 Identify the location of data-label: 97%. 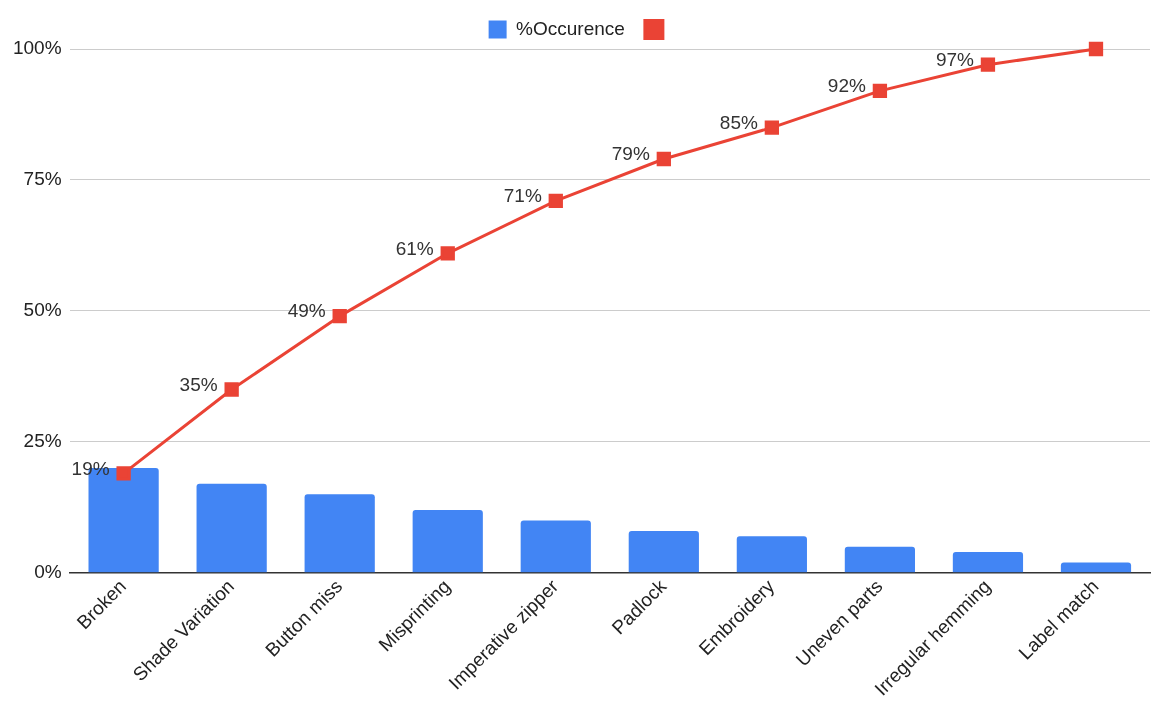
(955, 59).